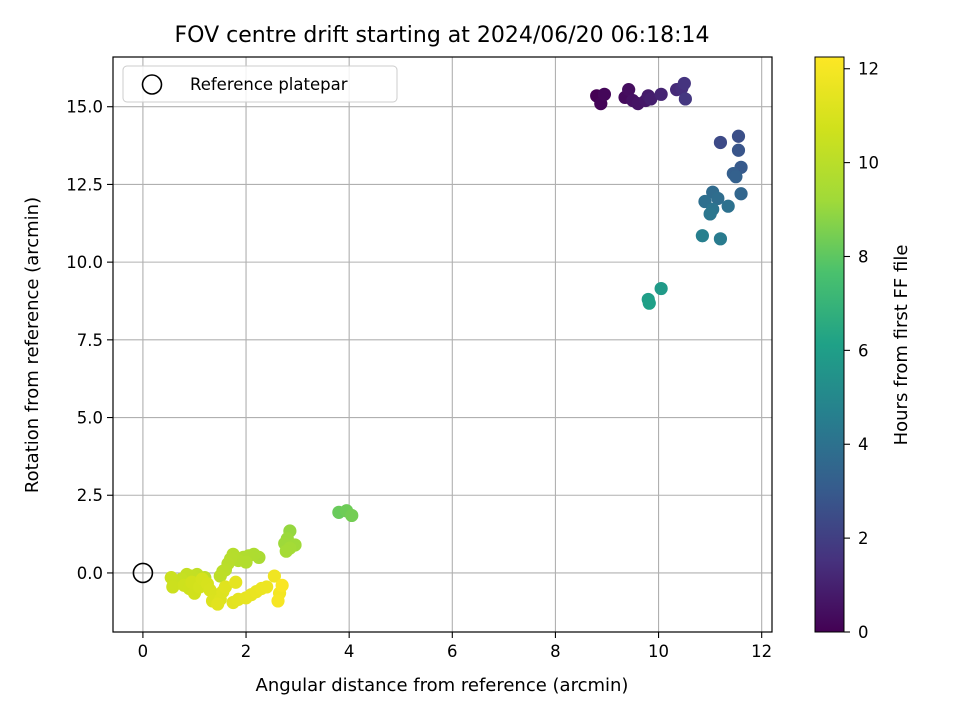 This screenshot has height=720, width=960. I want to click on x-tick-label: 2, so click(246, 651).